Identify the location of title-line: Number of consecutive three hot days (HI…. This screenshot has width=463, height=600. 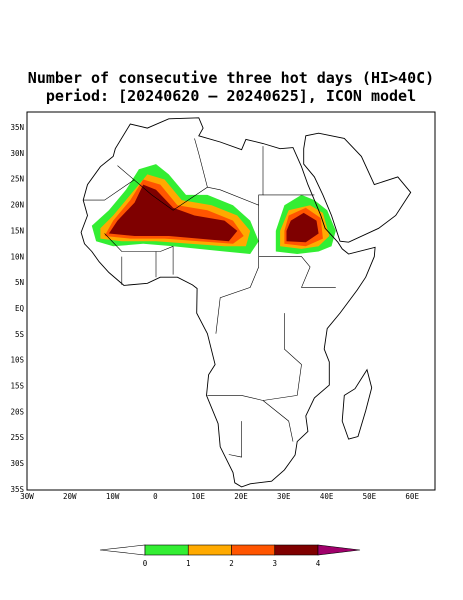
(231, 78).